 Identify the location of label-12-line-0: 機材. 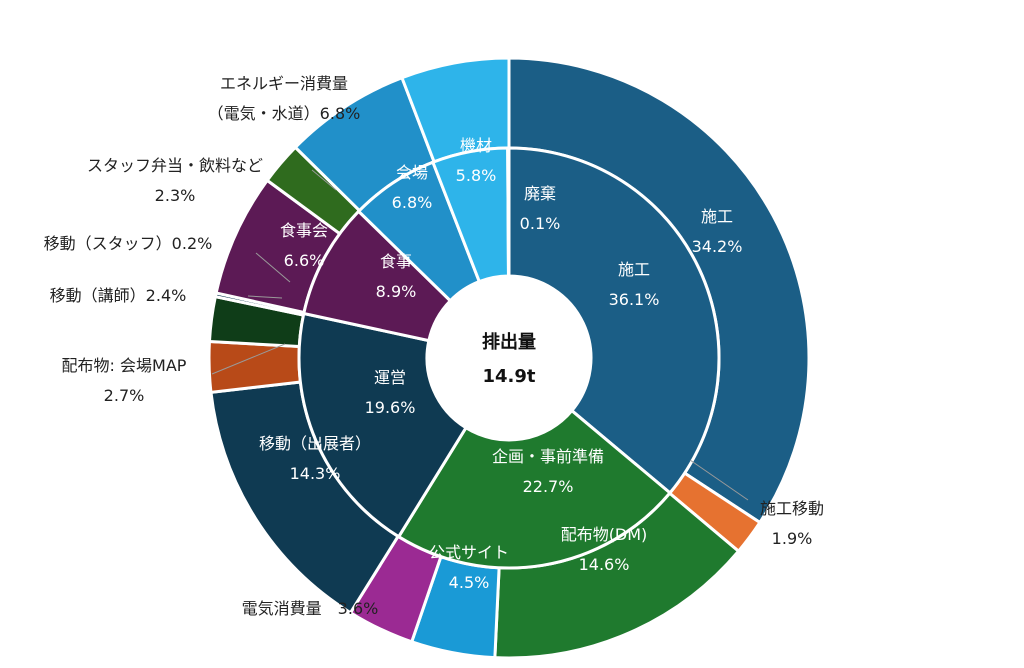
(476, 145).